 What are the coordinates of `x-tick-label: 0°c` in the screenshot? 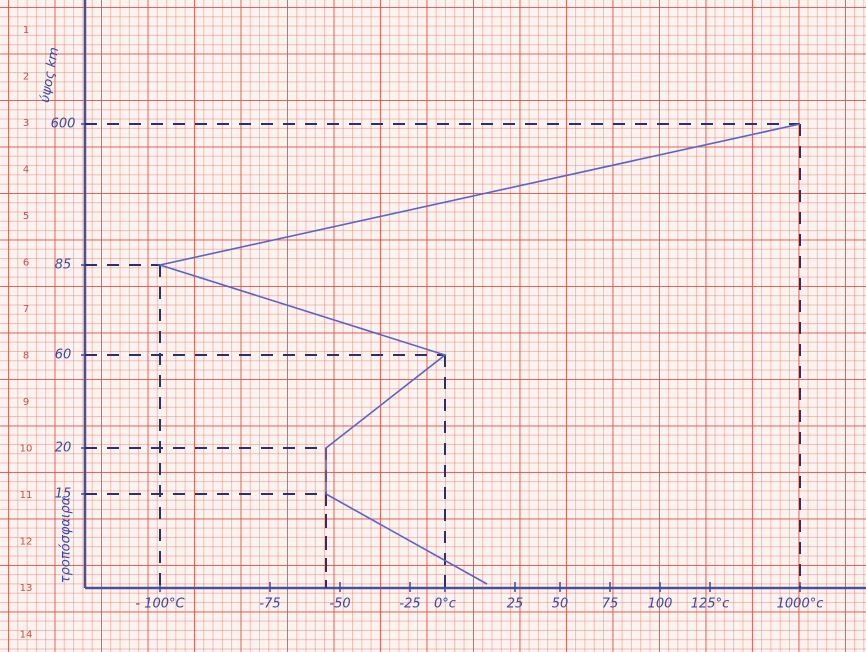 It's located at (445, 604).